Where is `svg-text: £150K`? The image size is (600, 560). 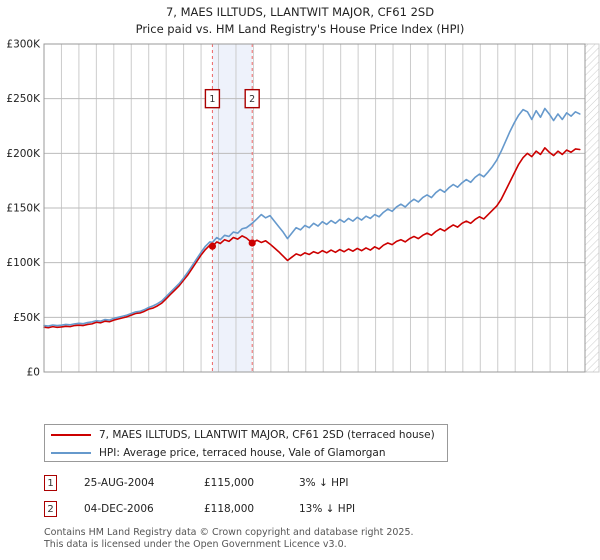
svg-text: £150K is located at coordinates (23, 209).